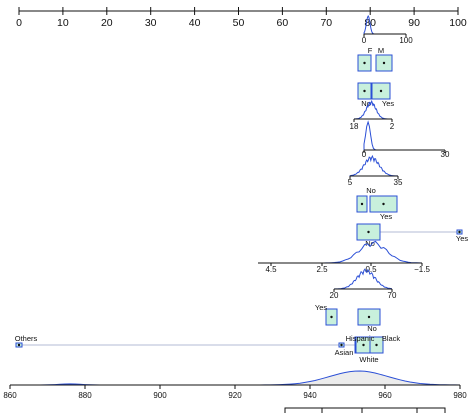  I want to click on variable-row-10: 20 70, so click(363, 284).